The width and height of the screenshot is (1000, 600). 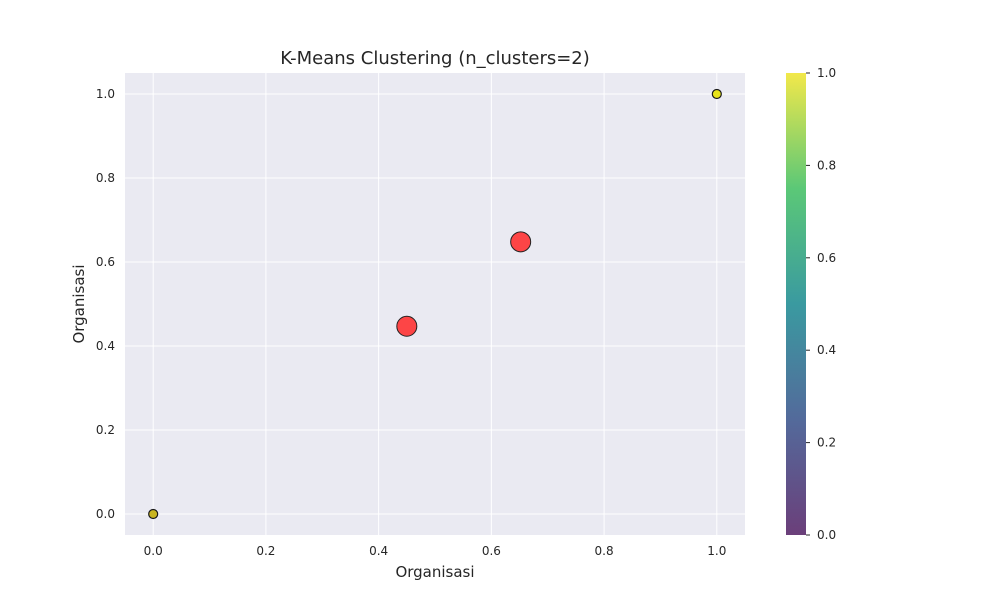 I want to click on colorbar-tick-label: 0.8, so click(x=826, y=165).